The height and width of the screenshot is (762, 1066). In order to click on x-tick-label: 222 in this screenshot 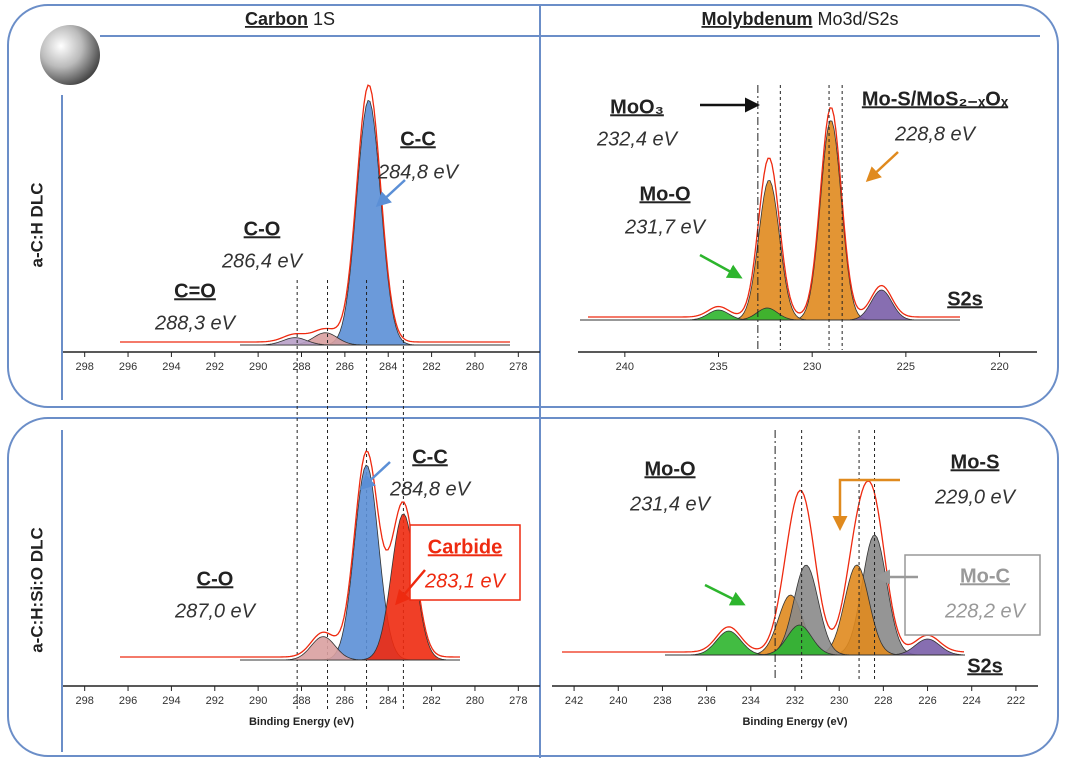, I will do `click(1016, 701)`.